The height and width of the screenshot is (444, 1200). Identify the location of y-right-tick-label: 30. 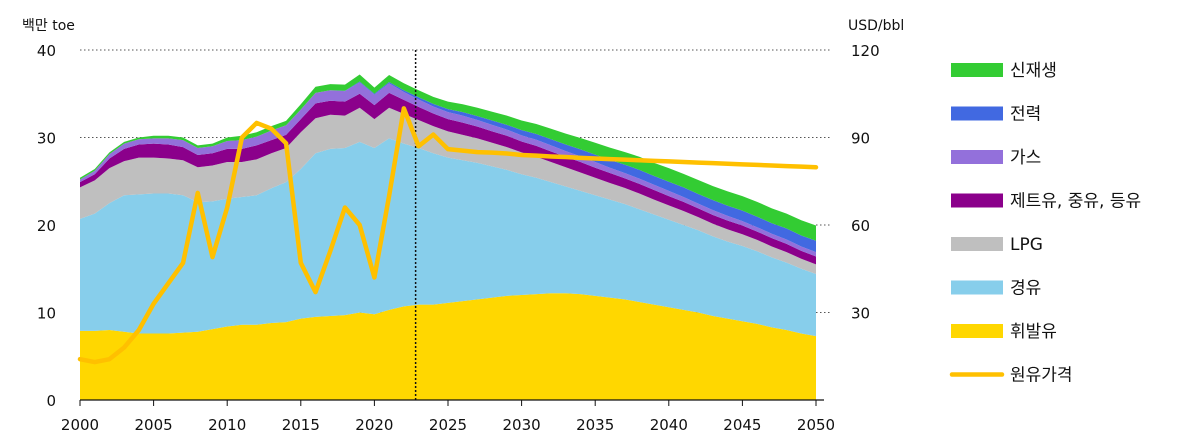
(860, 314).